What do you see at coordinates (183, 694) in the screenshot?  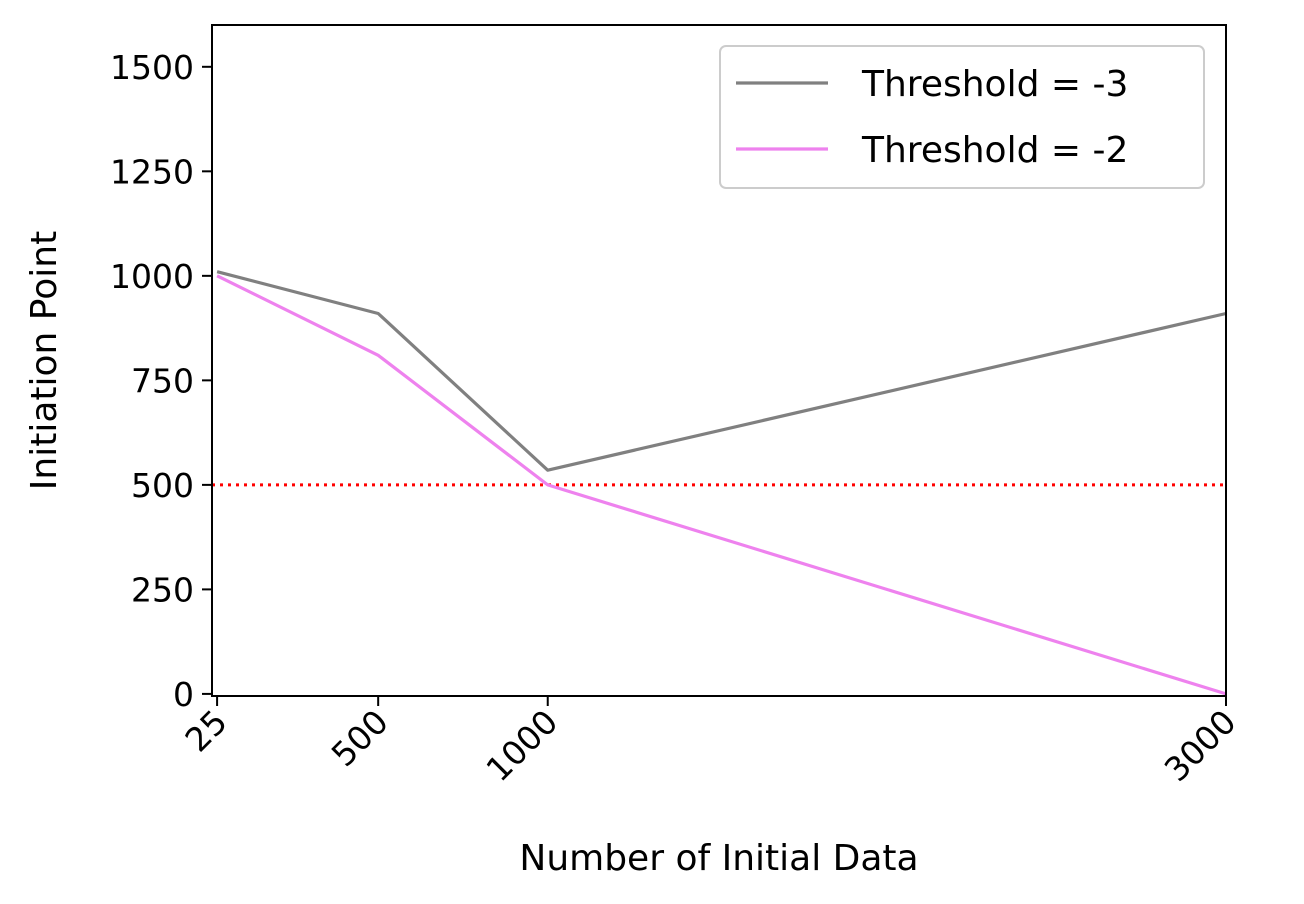 I see `y-tick-label: 0` at bounding box center [183, 694].